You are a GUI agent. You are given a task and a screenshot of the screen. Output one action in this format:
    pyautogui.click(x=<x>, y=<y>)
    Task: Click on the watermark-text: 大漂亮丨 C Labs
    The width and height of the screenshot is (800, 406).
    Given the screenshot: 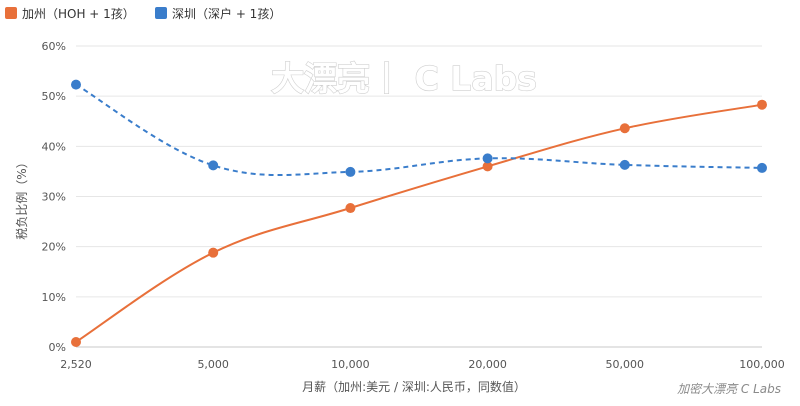 What is the action you would take?
    pyautogui.click(x=404, y=78)
    